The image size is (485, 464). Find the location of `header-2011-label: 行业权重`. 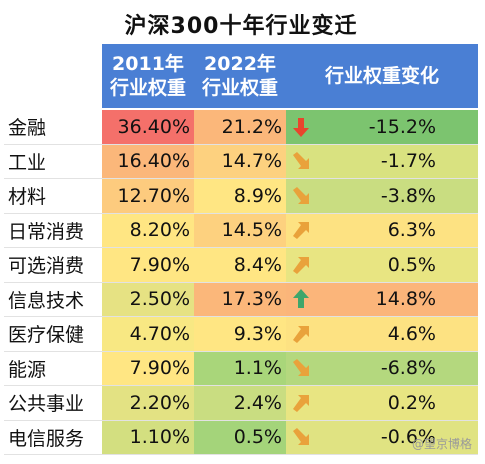

header-2011-label: 行业权重 is located at coordinates (147, 88).